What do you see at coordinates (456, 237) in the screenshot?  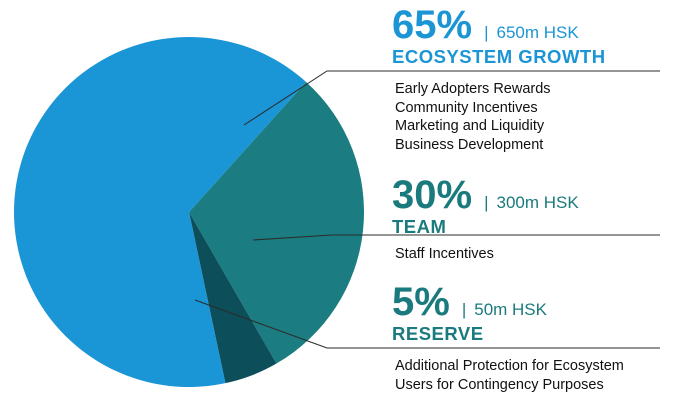 I see `leader-line-team` at bounding box center [456, 237].